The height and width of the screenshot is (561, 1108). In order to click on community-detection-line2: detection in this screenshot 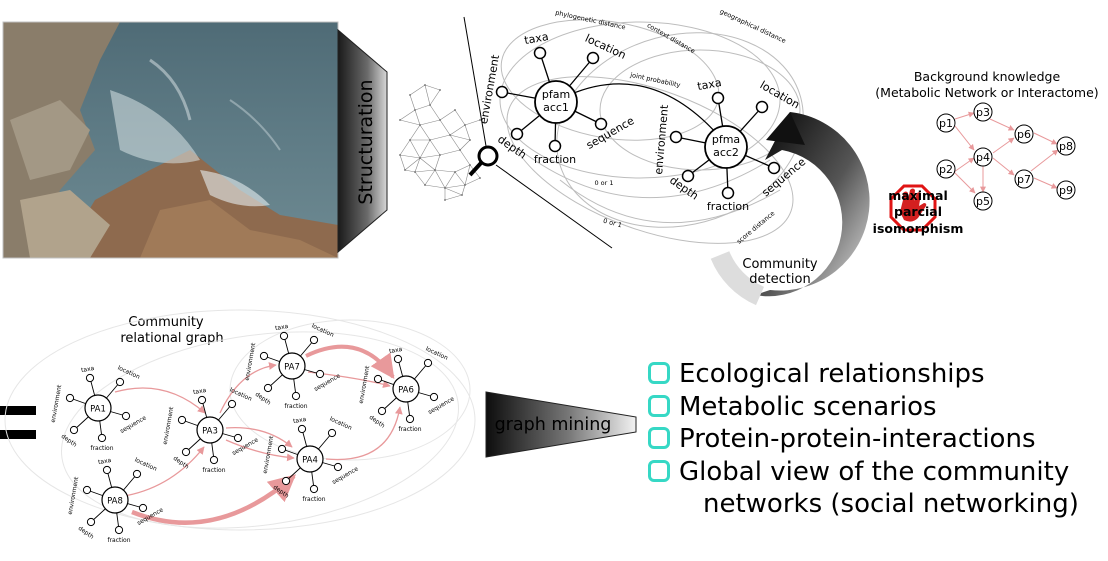, I will do `click(779, 279)`.